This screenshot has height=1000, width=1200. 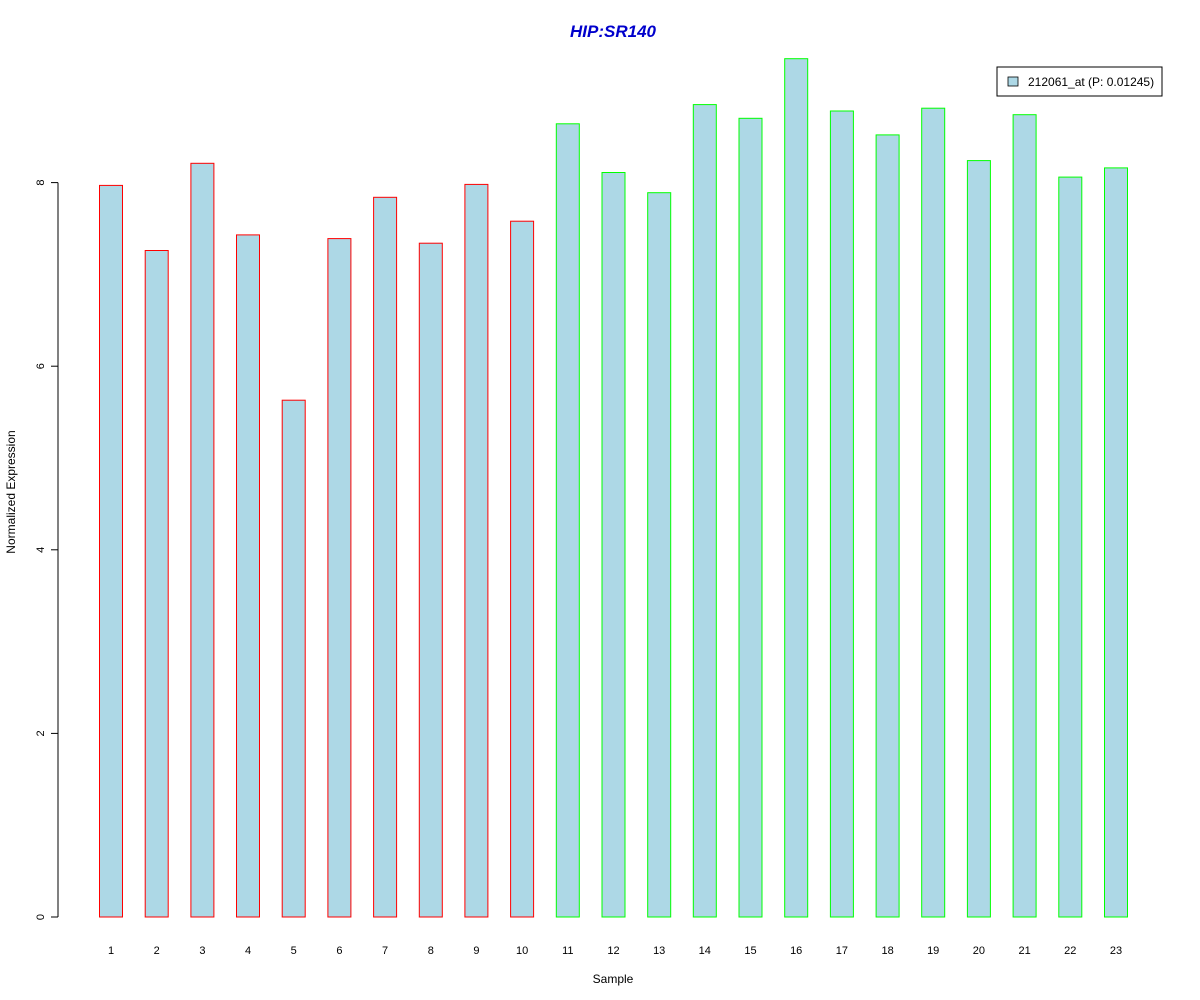 I want to click on x-tick-label: 14, so click(x=705, y=951).